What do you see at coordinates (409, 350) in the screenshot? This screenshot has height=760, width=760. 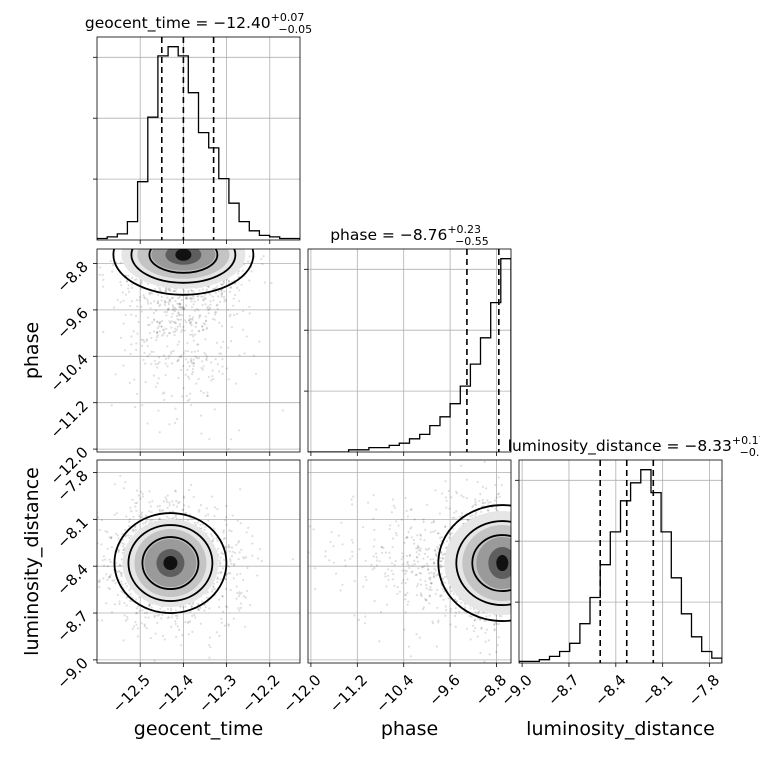 I see `hist-phase-content` at bounding box center [409, 350].